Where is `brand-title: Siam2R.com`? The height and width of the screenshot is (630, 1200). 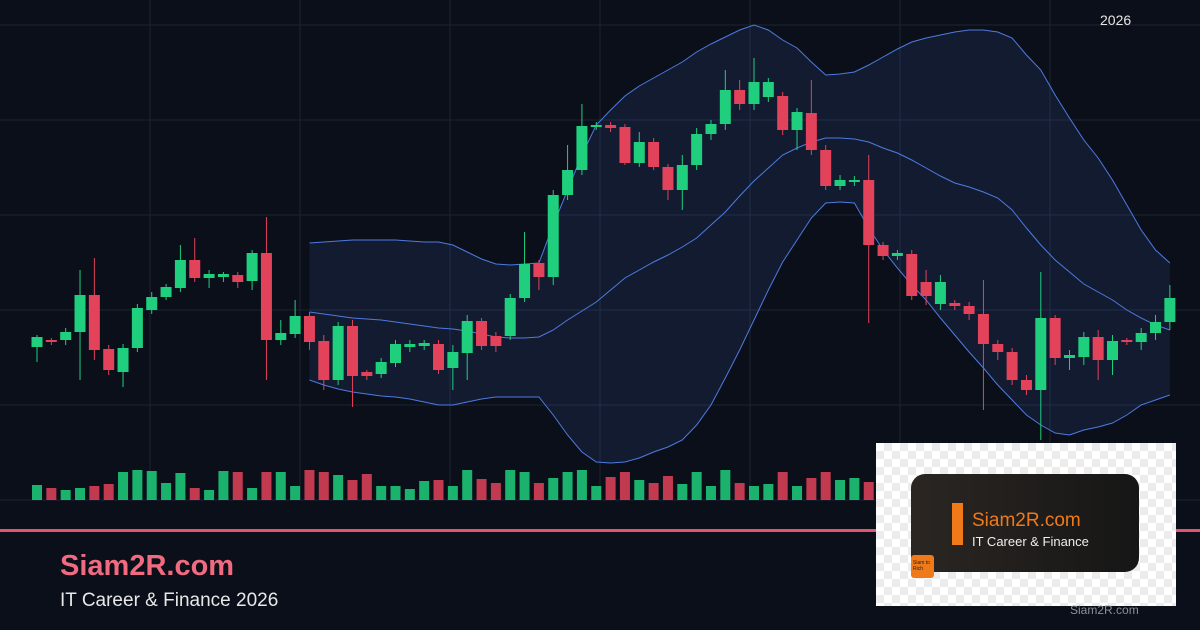 brand-title: Siam2R.com is located at coordinates (147, 566).